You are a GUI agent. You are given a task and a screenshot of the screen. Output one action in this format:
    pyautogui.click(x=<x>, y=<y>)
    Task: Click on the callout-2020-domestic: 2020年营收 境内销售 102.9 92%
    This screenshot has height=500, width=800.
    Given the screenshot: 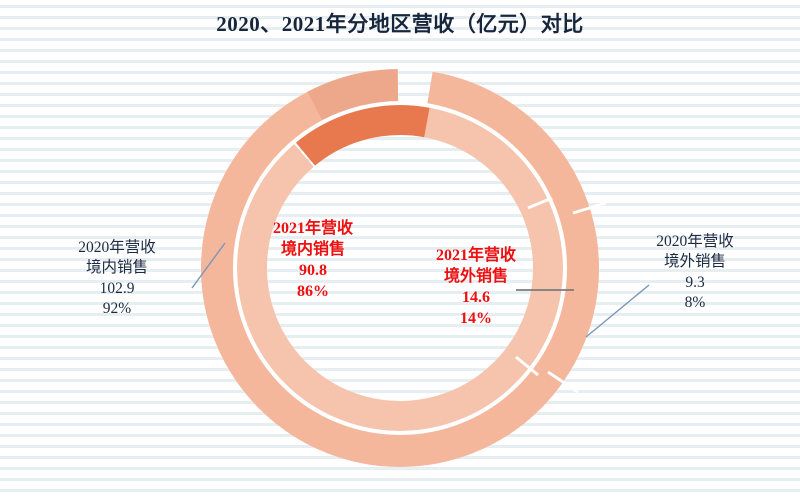 What is the action you would take?
    pyautogui.click(x=117, y=279)
    